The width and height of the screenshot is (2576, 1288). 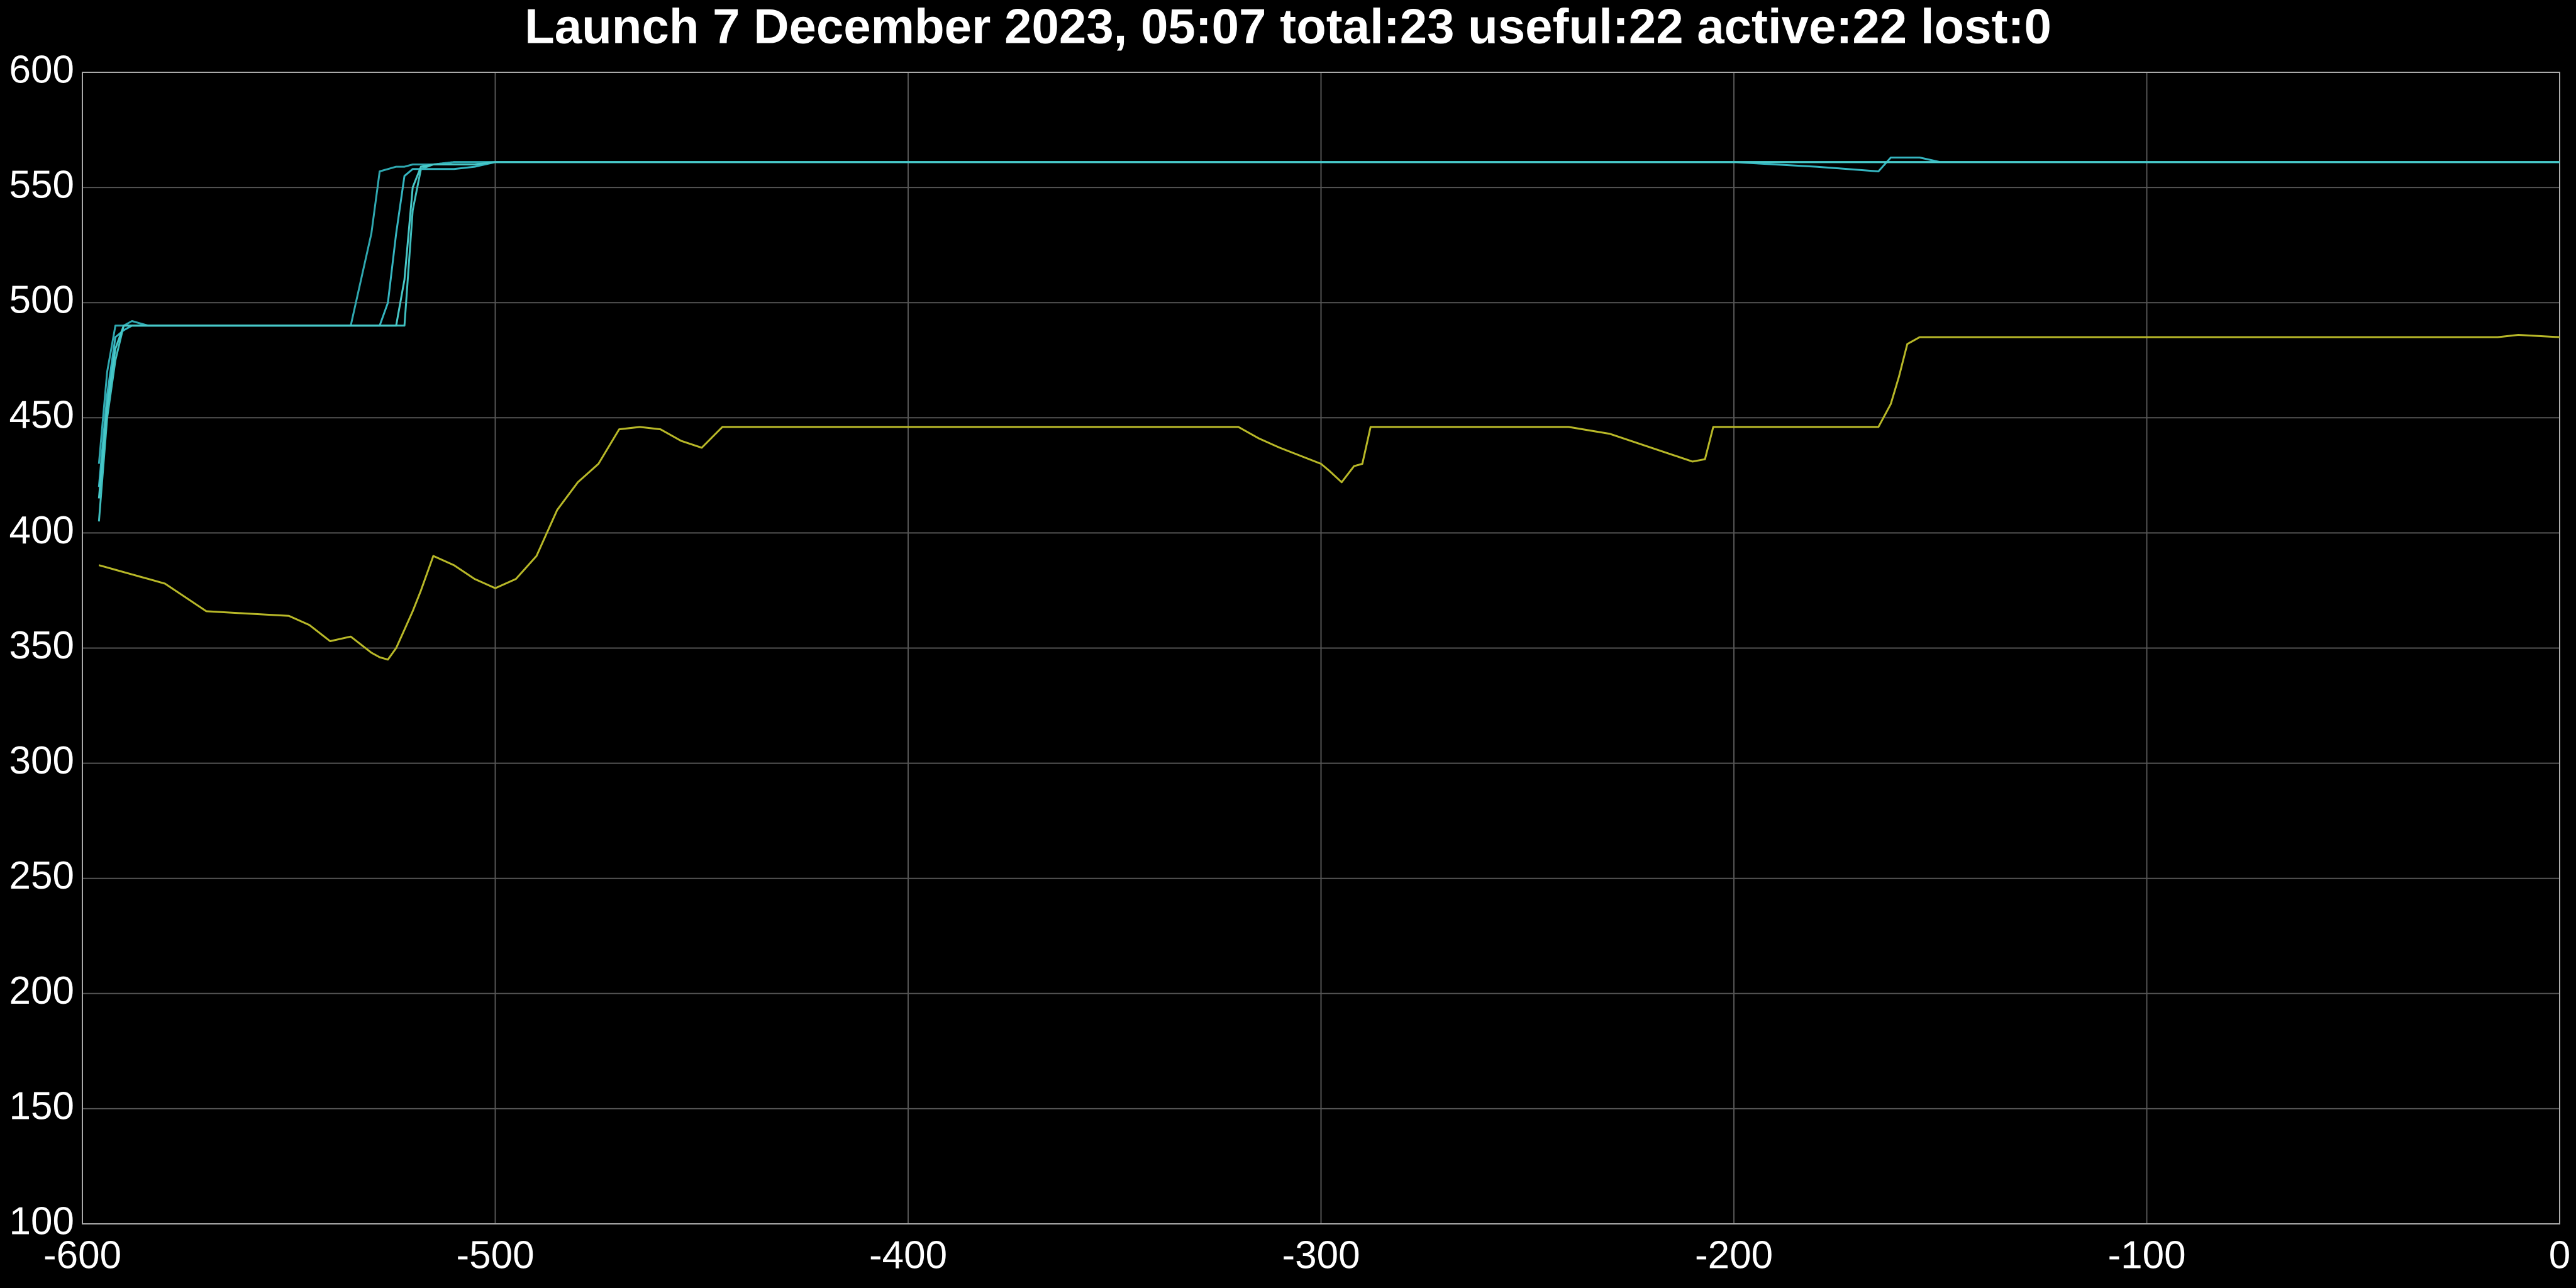 What do you see at coordinates (2559, 1255) in the screenshot?
I see `x-tick-label: 0` at bounding box center [2559, 1255].